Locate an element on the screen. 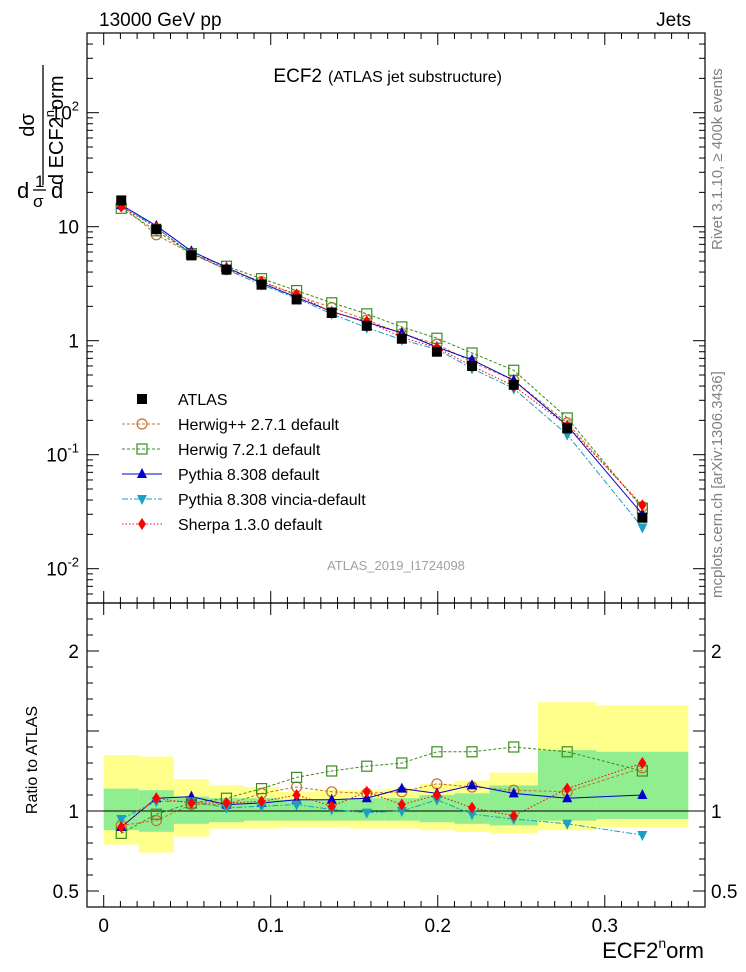 The image size is (746, 972). ratio-ytick-label-left: 0.5 is located at coordinates (66, 892).